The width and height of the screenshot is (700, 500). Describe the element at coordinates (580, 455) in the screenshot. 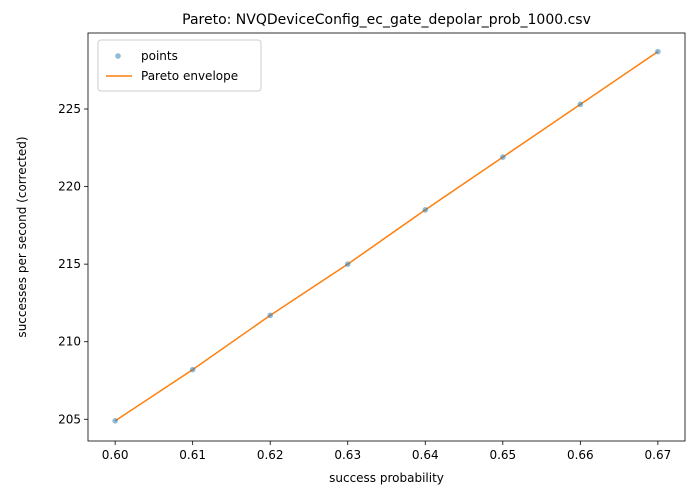

I see `x-tick-label: 0.66` at that location.